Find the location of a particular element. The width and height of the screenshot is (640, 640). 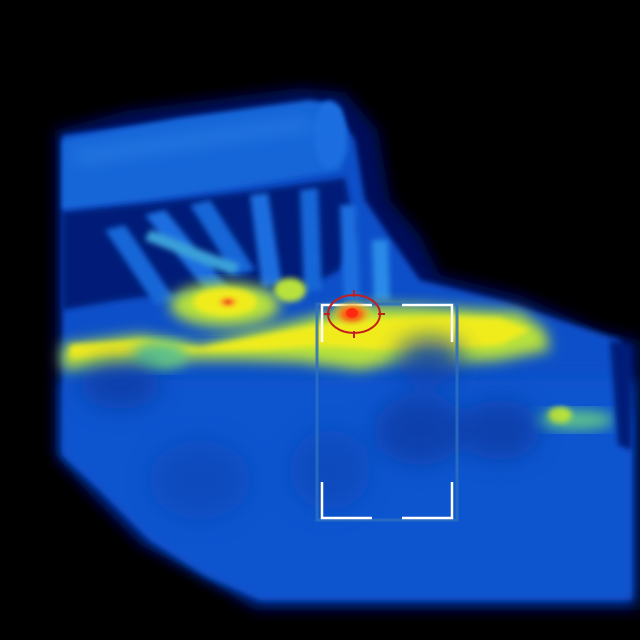

reticle-icon is located at coordinates (354, 314).